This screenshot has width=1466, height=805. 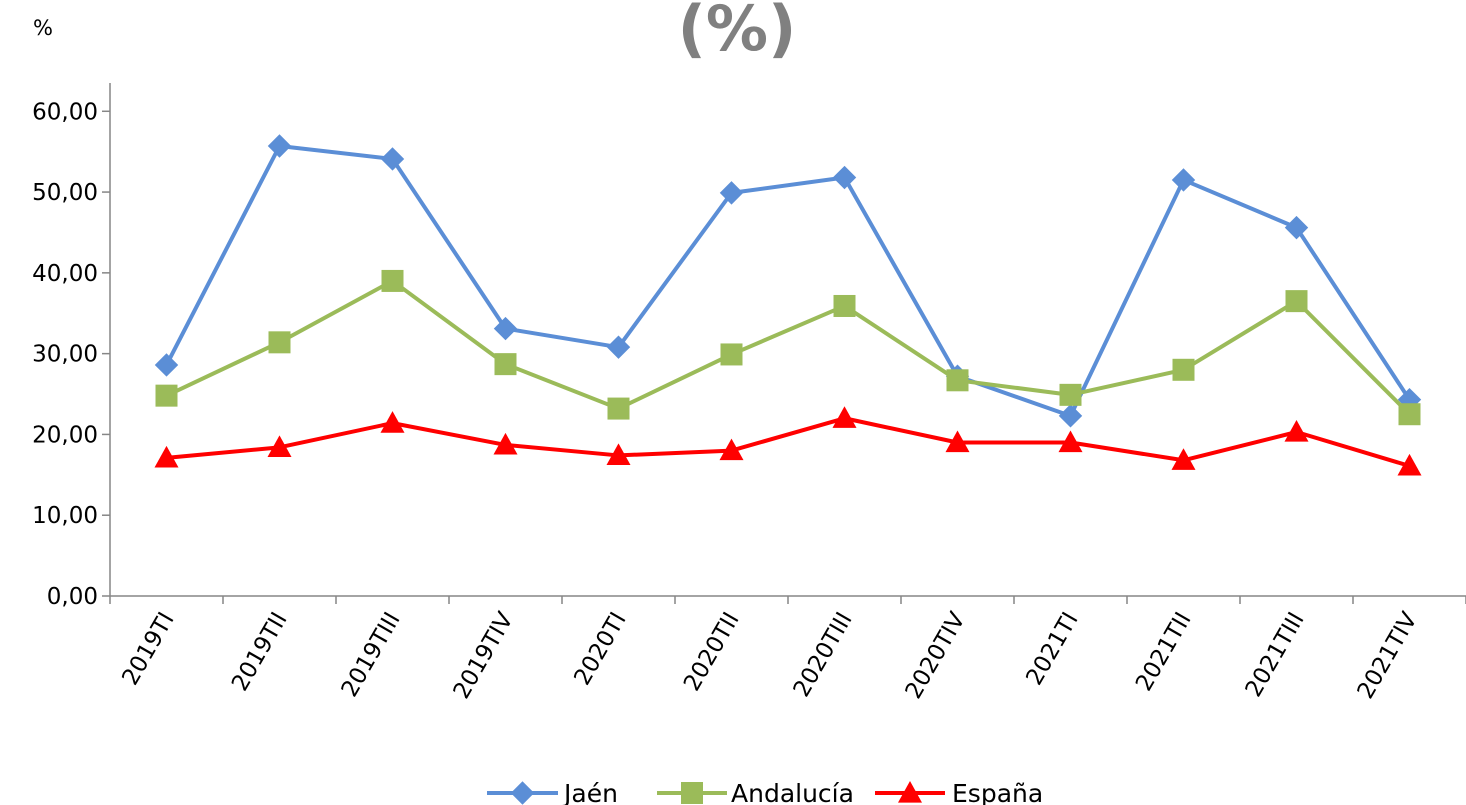 I want to click on x-tick-label: 2021TII, so click(x=1164, y=652).